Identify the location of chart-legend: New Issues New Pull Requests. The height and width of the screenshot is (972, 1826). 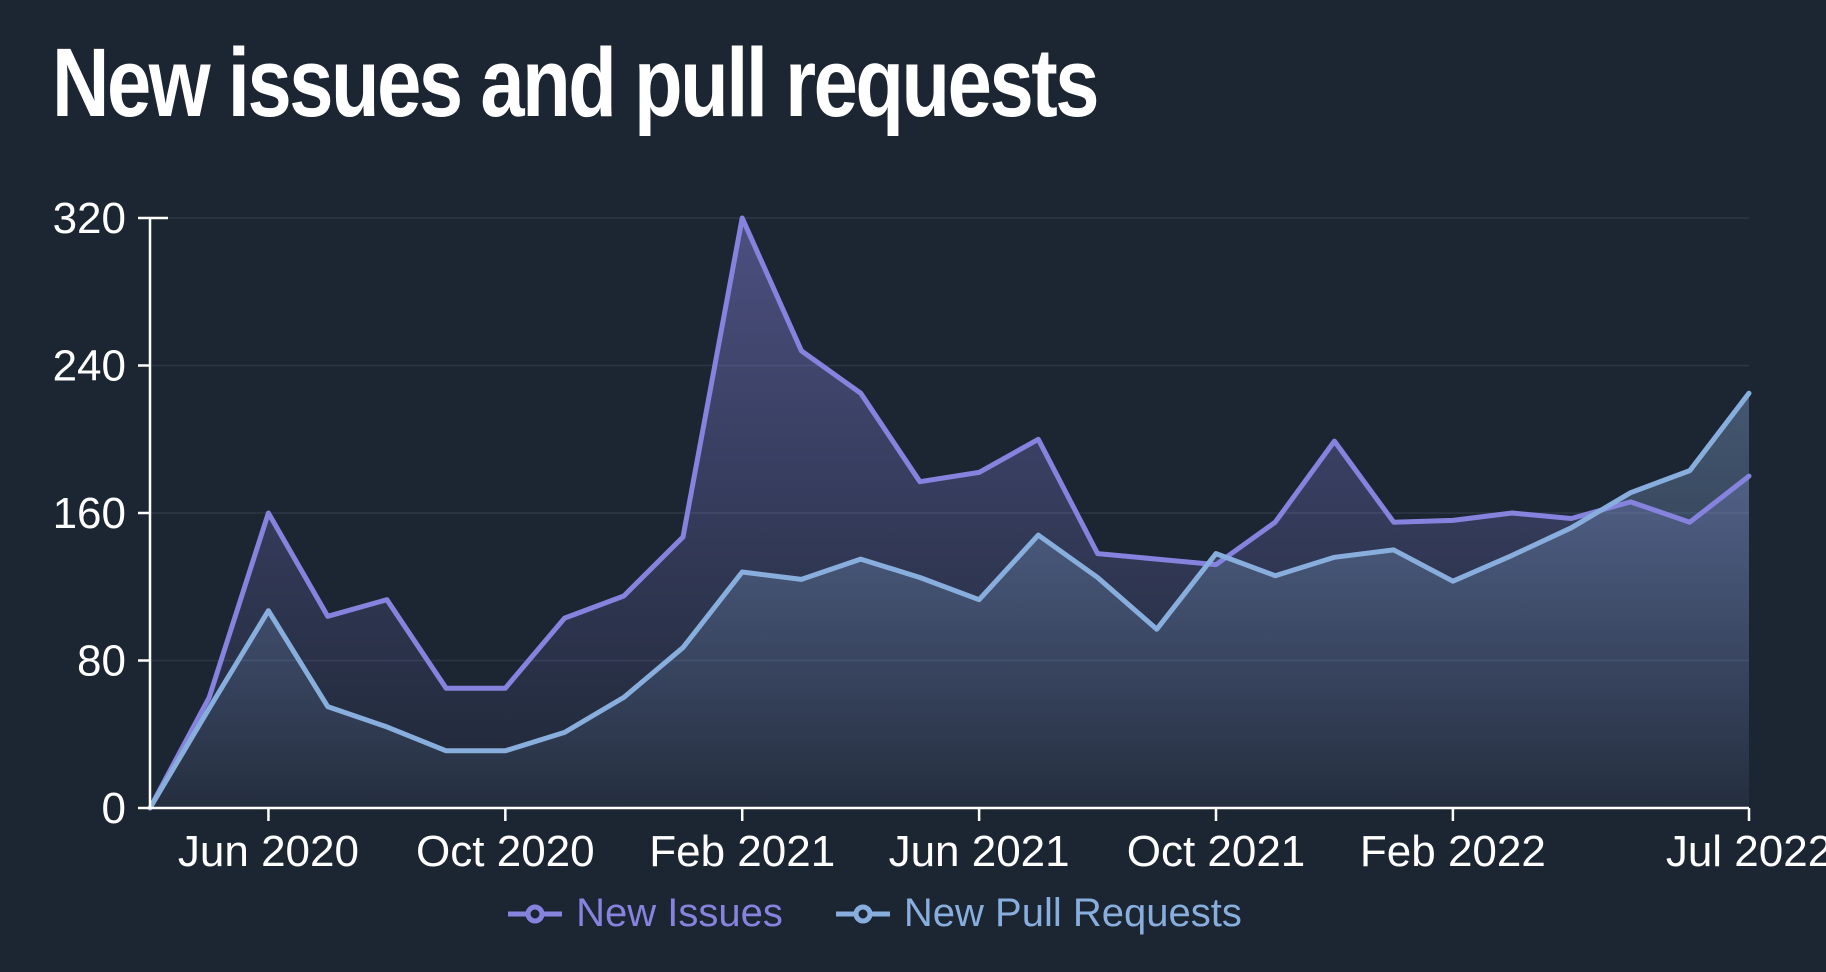
(874, 913).